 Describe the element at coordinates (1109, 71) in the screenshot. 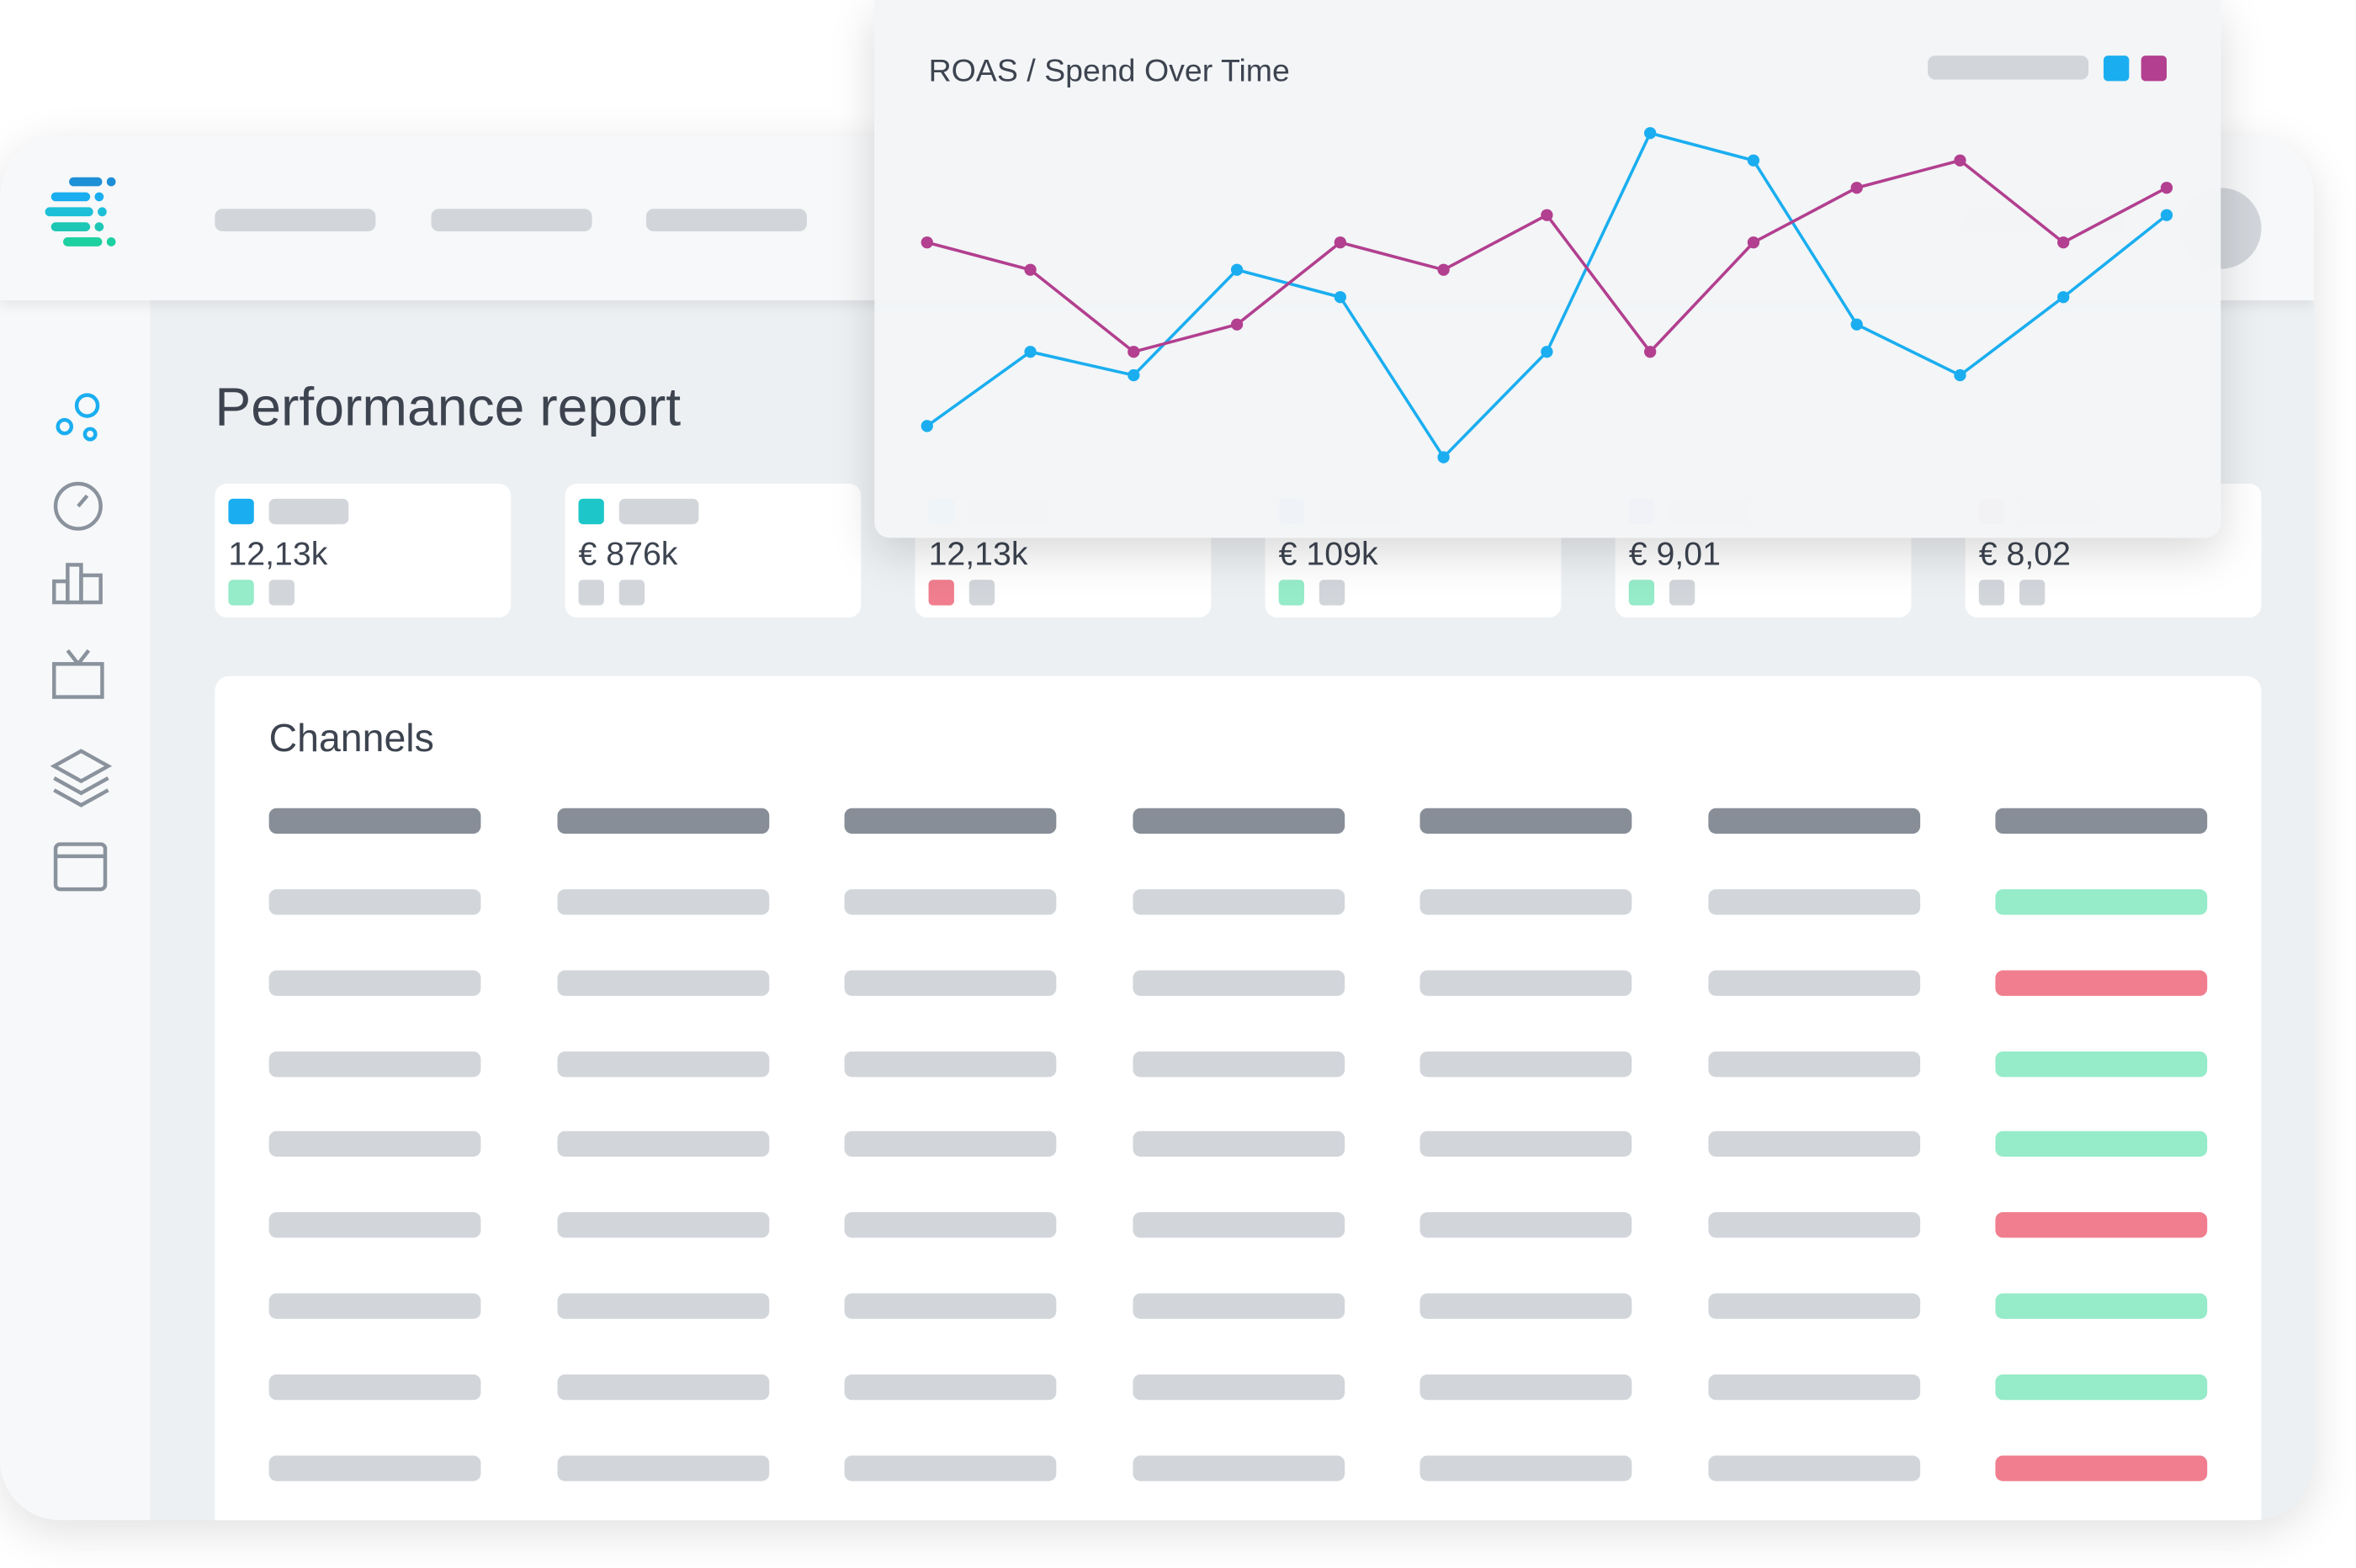

I see `chart-title: ROAS / Spend Over Time` at that location.